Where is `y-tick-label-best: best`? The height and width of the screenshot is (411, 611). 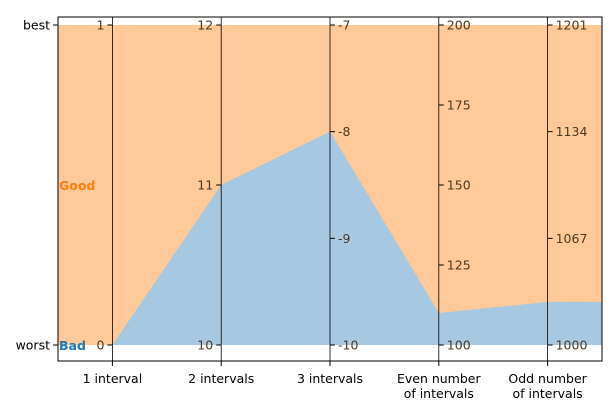
y-tick-label-best: best is located at coordinates (36, 25).